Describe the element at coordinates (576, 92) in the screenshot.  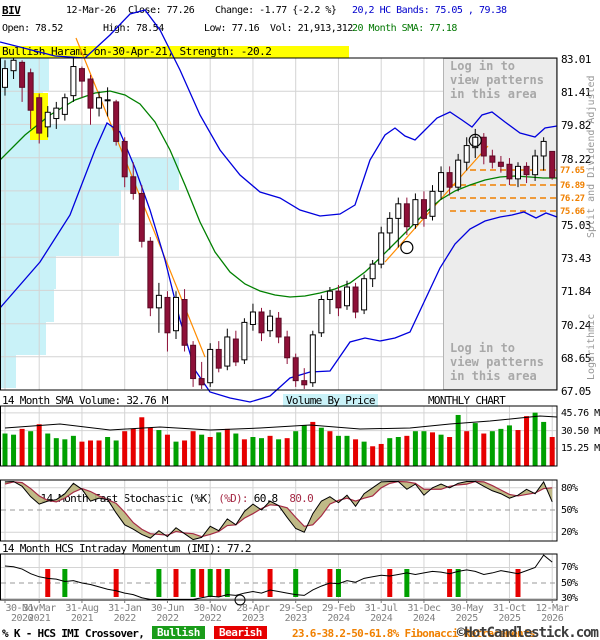
I see `price-tick-label: 81.41` at that location.